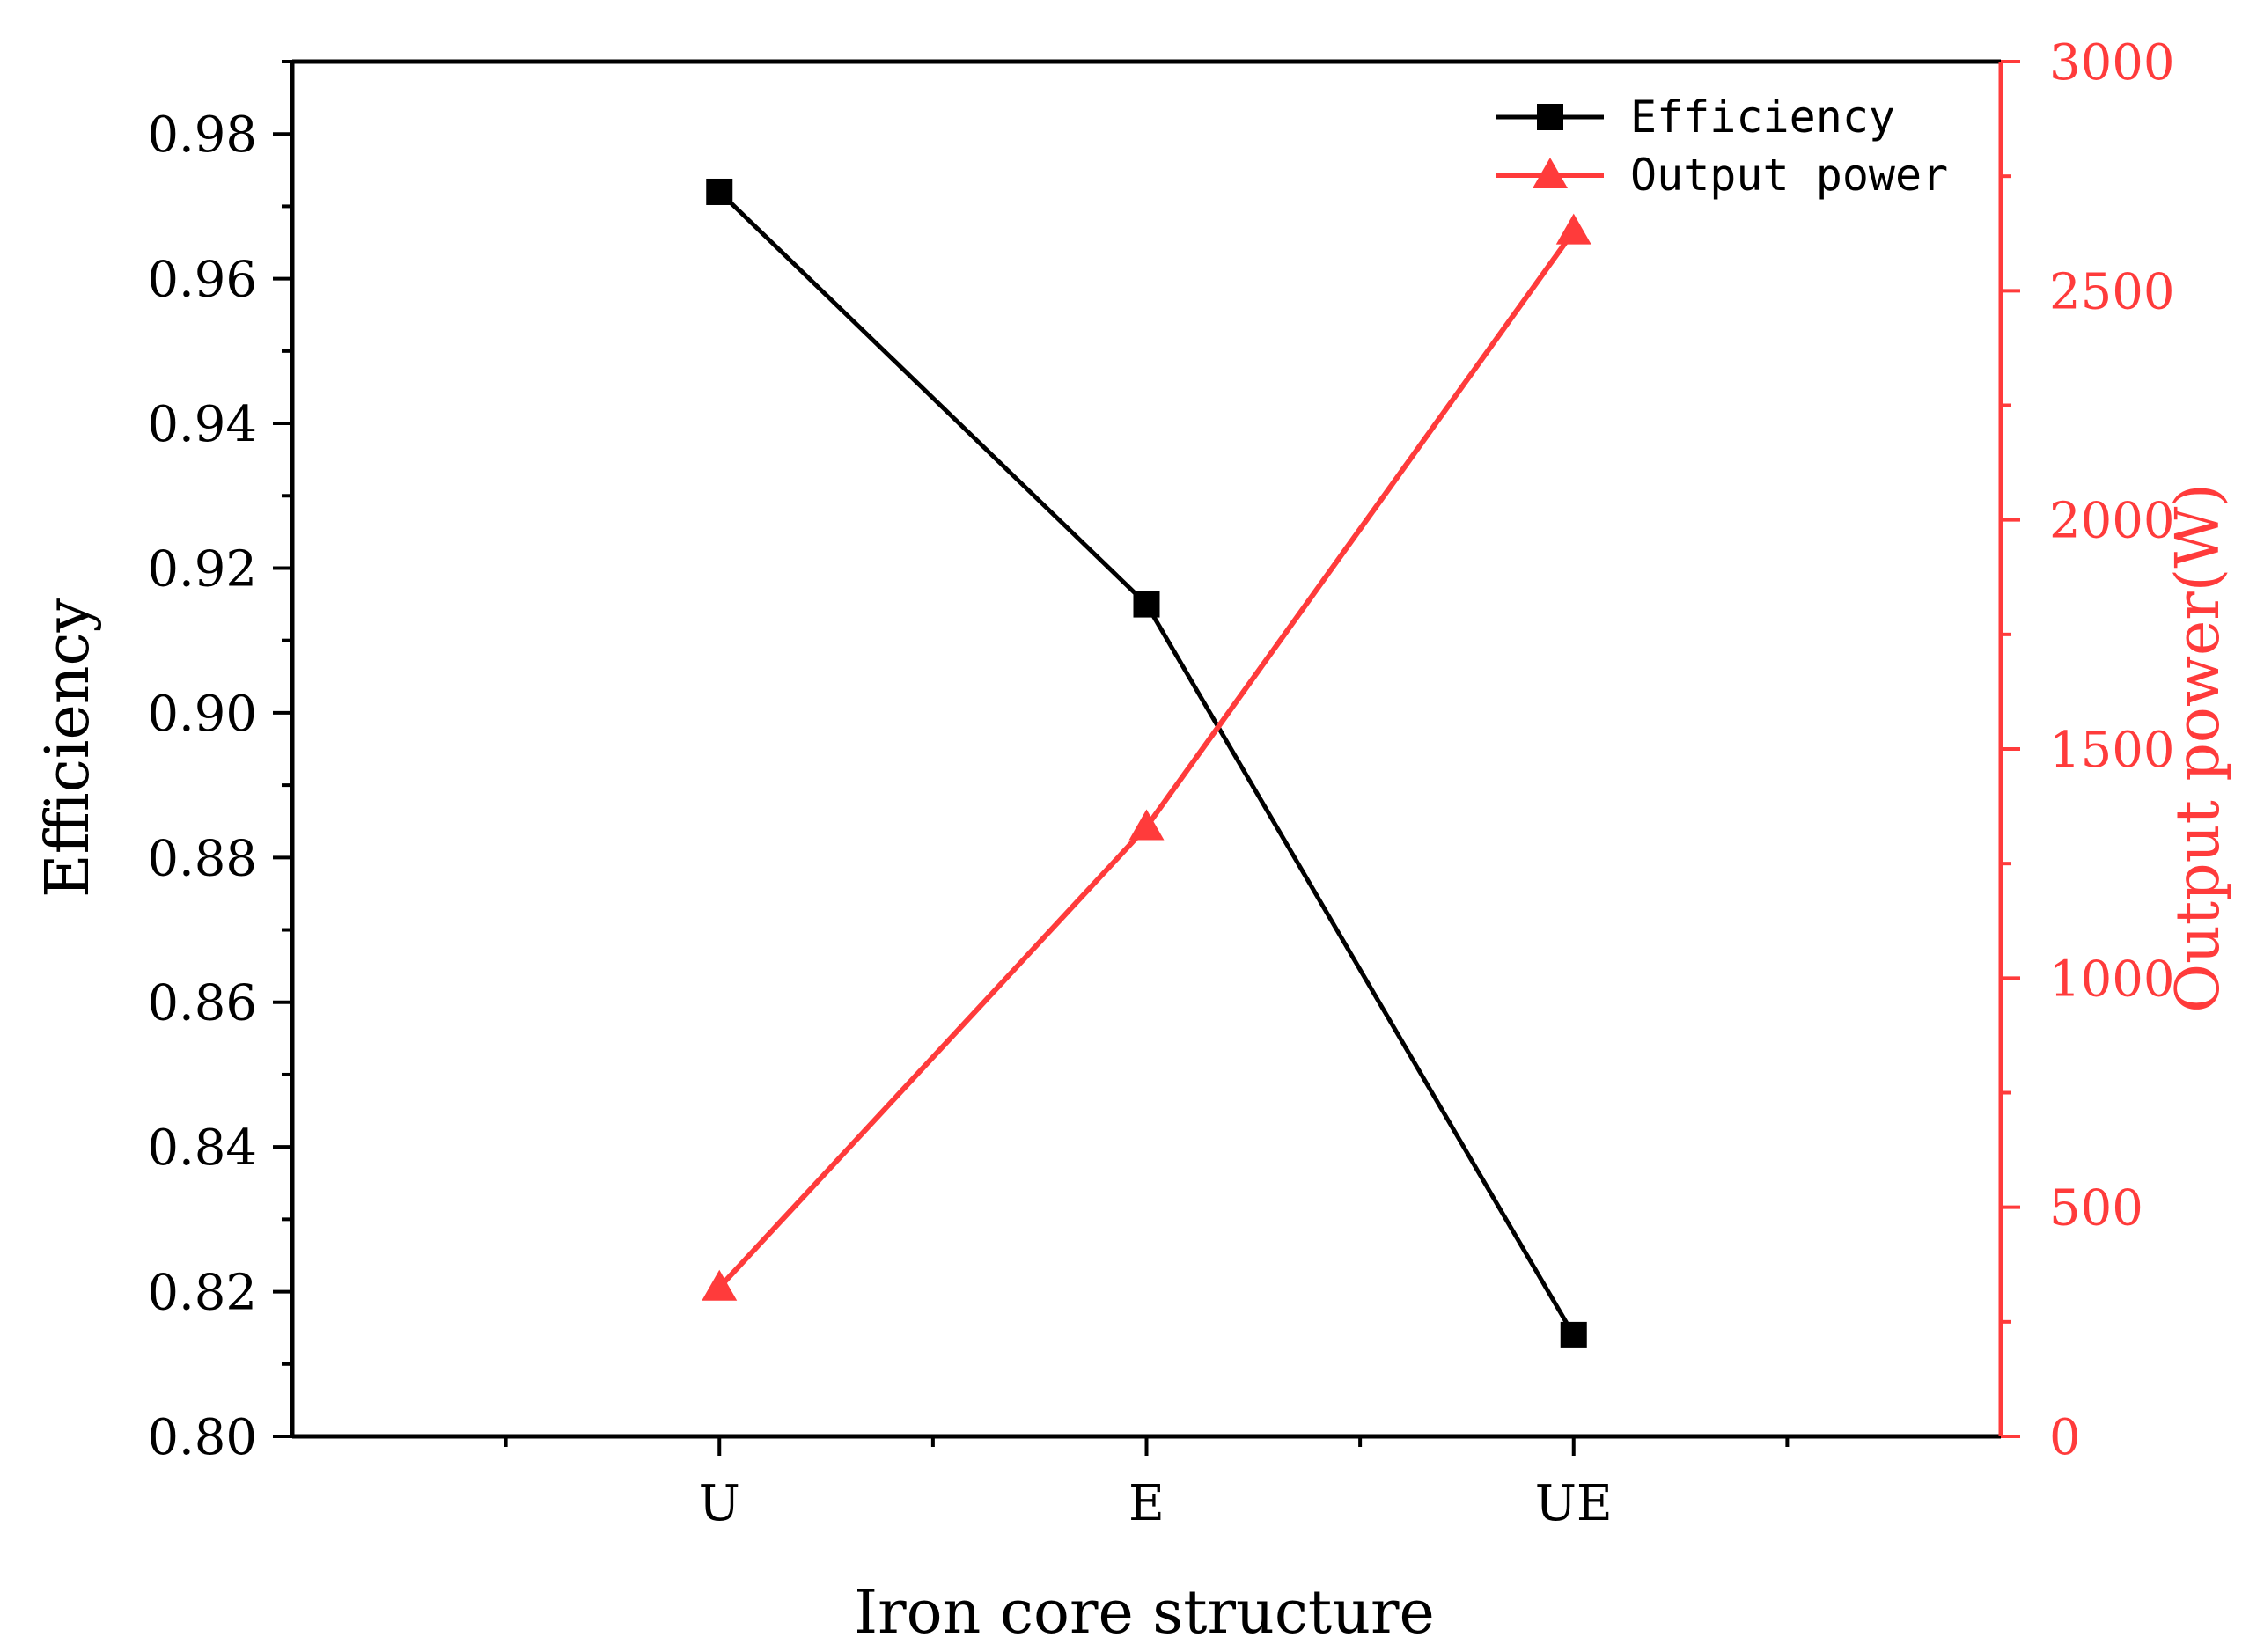 This screenshot has height=1652, width=2264. Describe the element at coordinates (2112, 979) in the screenshot. I see `right-y-tick-label: 1000` at that location.